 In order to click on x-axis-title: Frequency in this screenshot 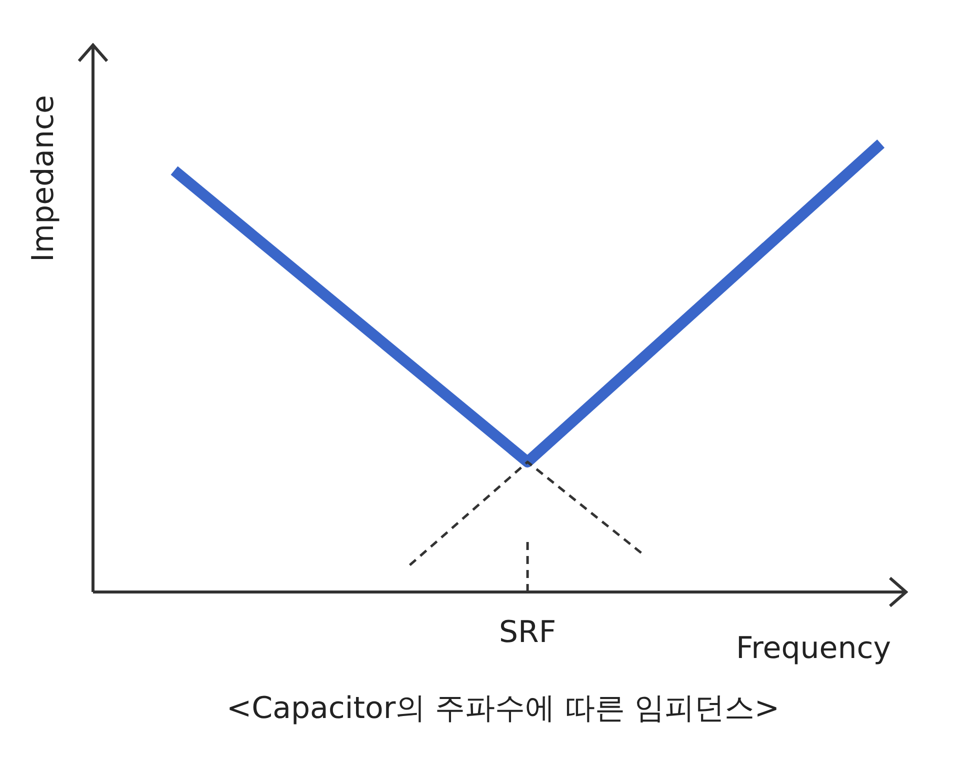, I will do `click(813, 648)`.